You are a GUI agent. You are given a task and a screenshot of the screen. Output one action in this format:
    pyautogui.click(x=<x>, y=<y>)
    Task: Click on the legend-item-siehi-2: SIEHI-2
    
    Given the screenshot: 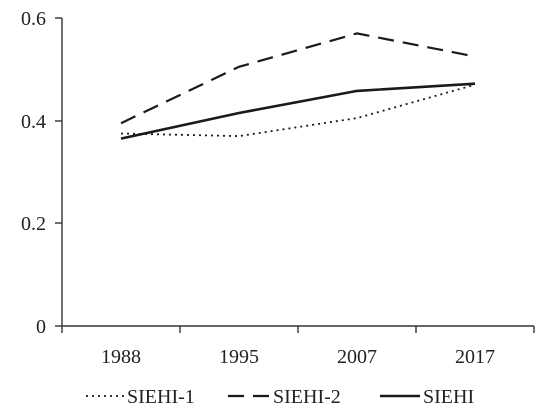 What is the action you would take?
    pyautogui.click(x=284, y=397)
    